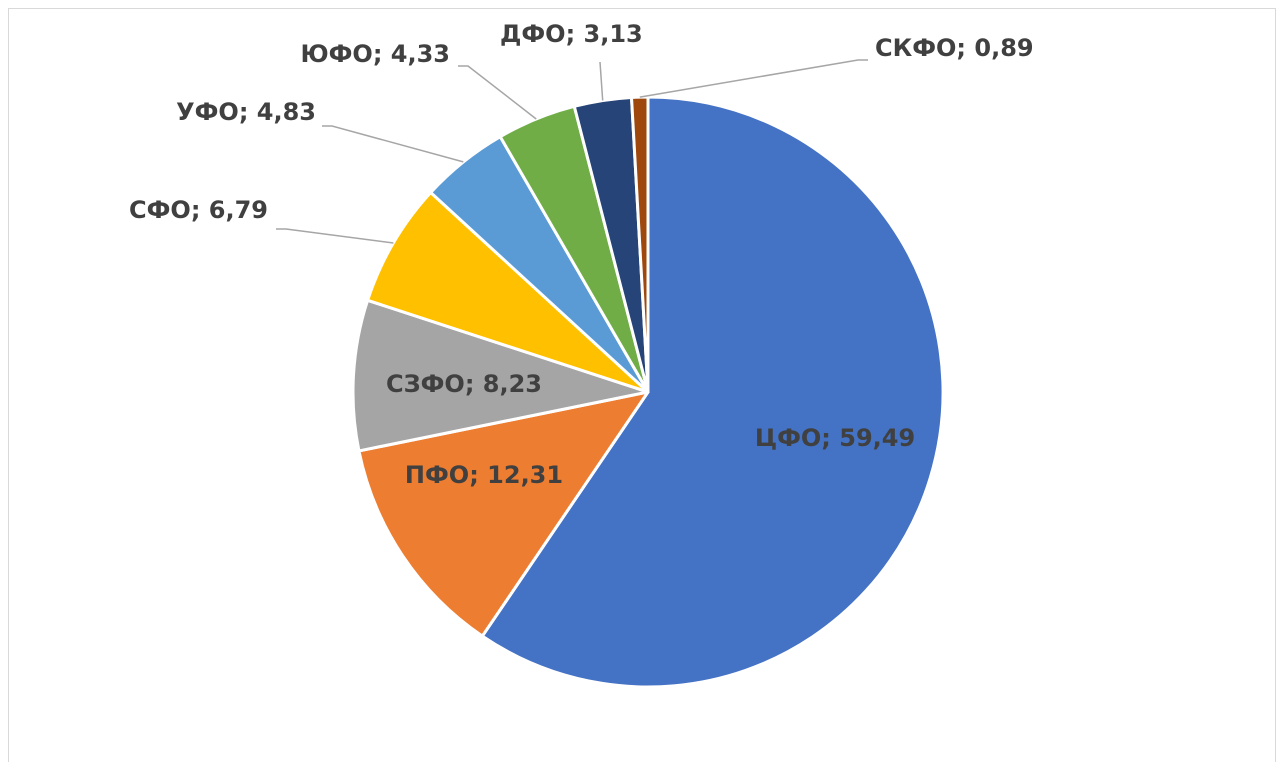 Image resolution: width=1285 pixels, height=764 pixels. What do you see at coordinates (835, 438) in the screenshot?
I see `data-label-cfo: ЦФО; 59,49` at bounding box center [835, 438].